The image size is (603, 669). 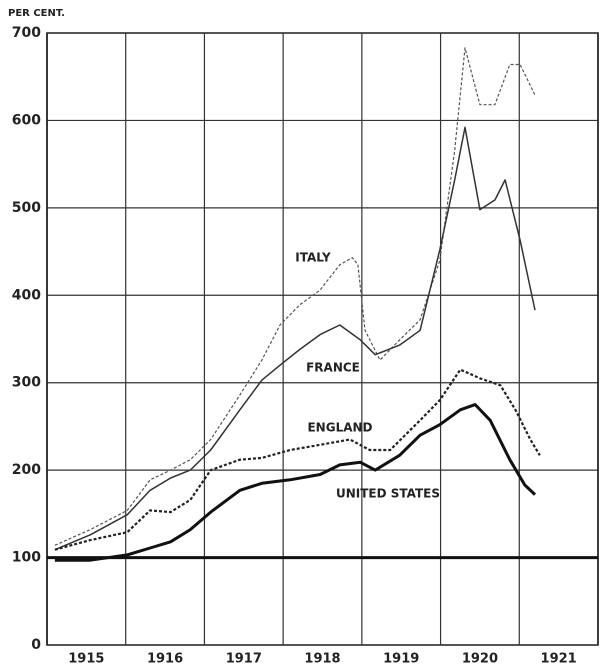 What do you see at coordinates (313, 258) in the screenshot?
I see `series-label: ITALY` at bounding box center [313, 258].